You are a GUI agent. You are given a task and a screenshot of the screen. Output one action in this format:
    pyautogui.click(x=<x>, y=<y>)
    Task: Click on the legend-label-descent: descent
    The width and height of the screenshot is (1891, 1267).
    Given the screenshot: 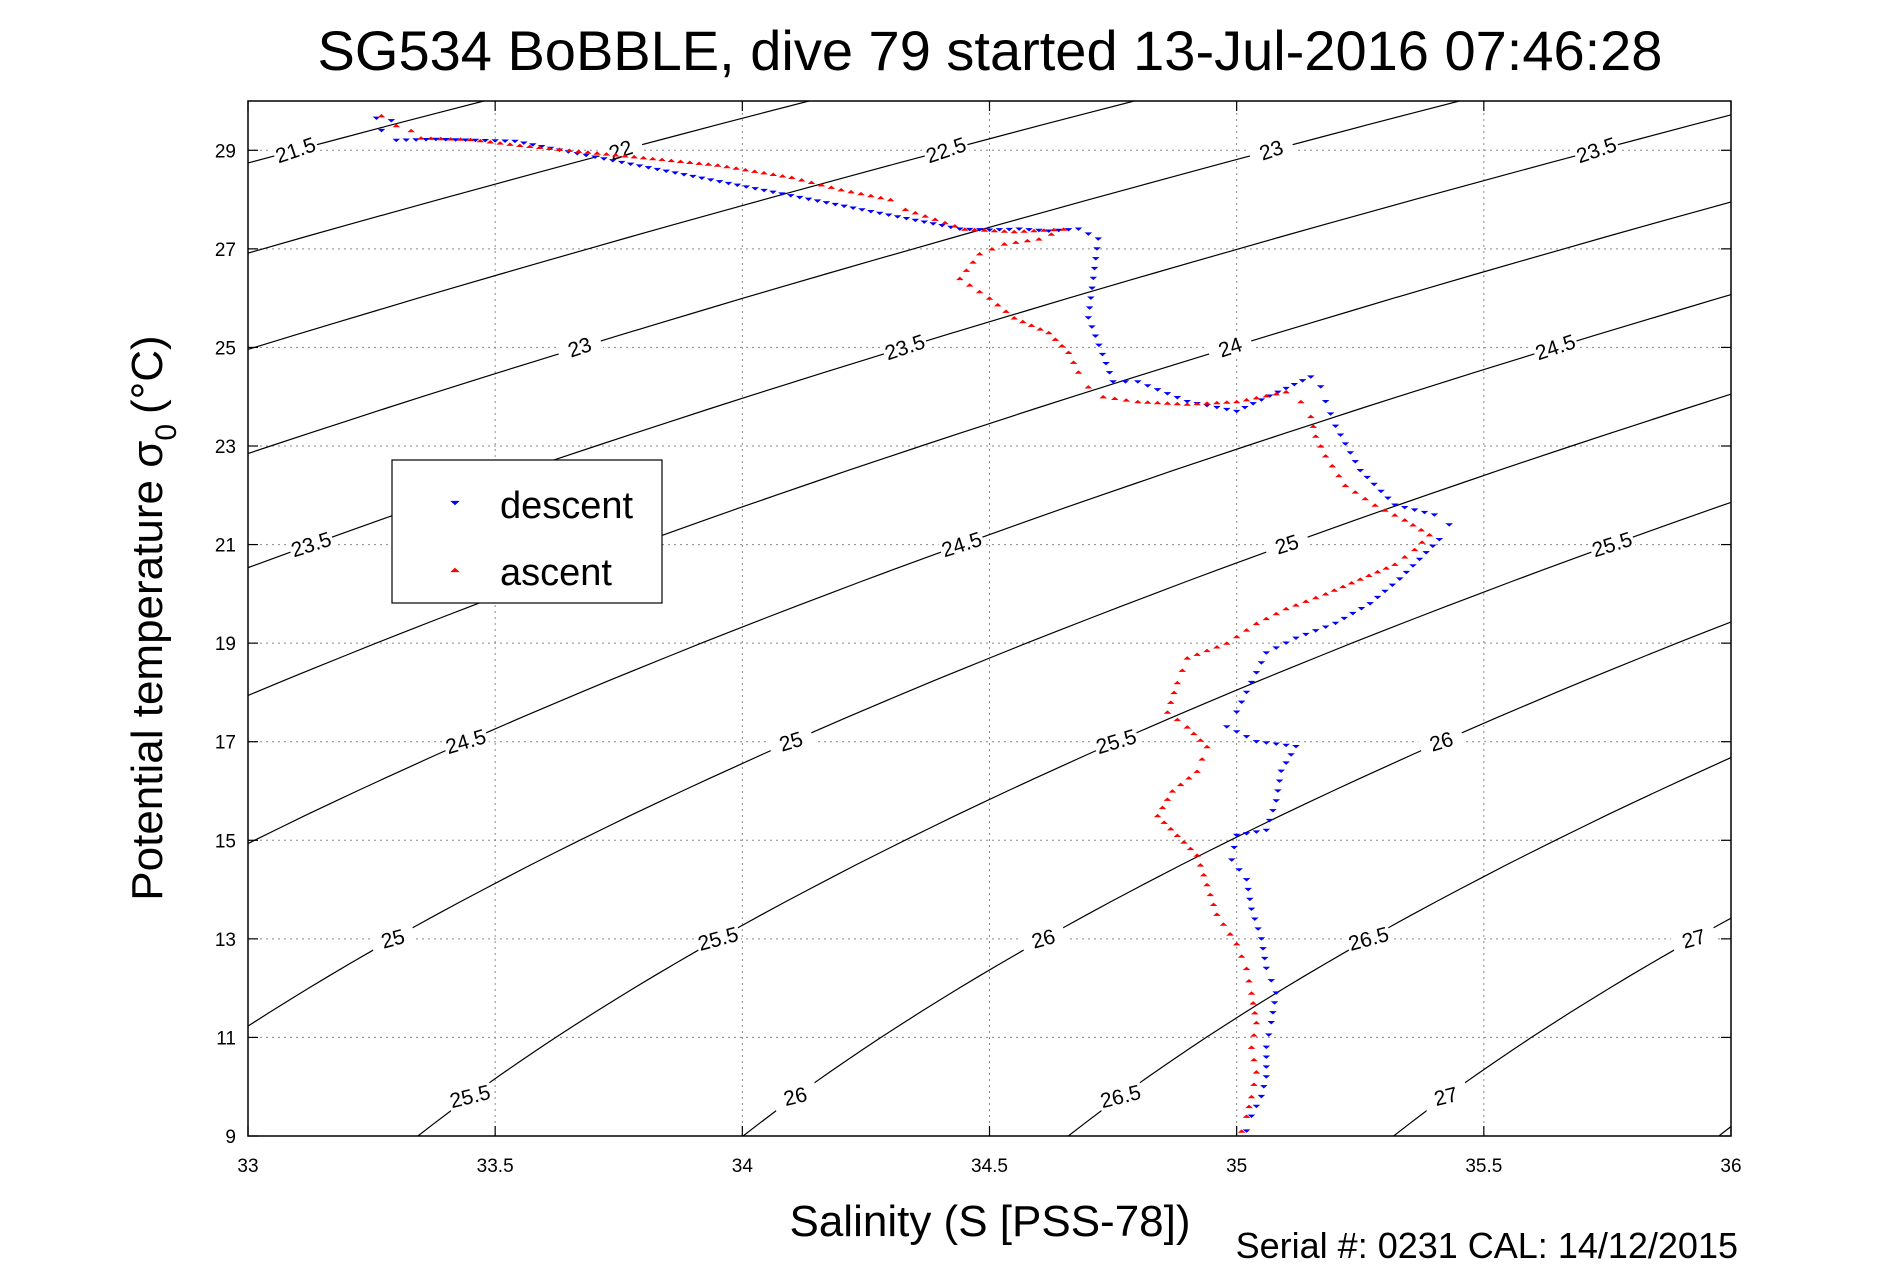 What is the action you would take?
    pyautogui.click(x=567, y=506)
    